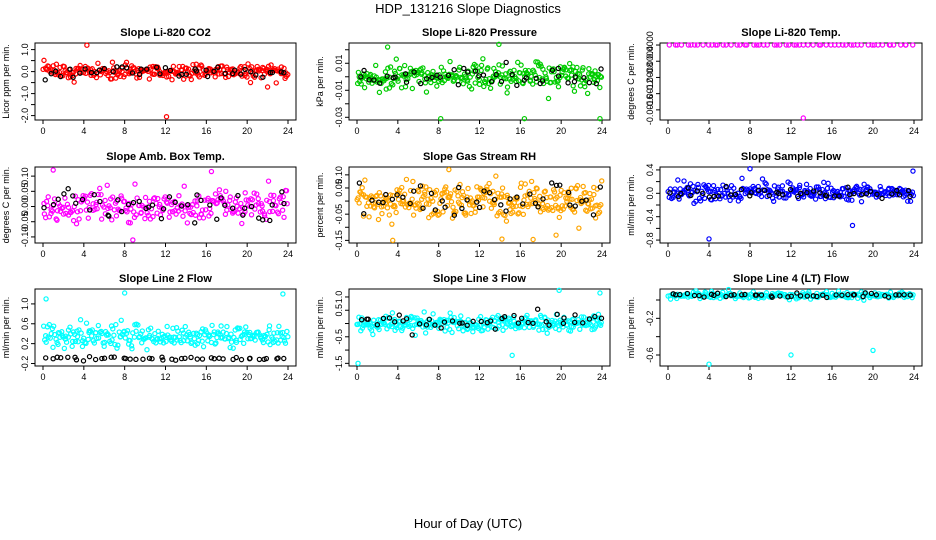 Image resolution: width=936 pixels, height=540 pixels. What do you see at coordinates (288, 131) in the screenshot?
I see `x-tick-label: 24` at bounding box center [288, 131].